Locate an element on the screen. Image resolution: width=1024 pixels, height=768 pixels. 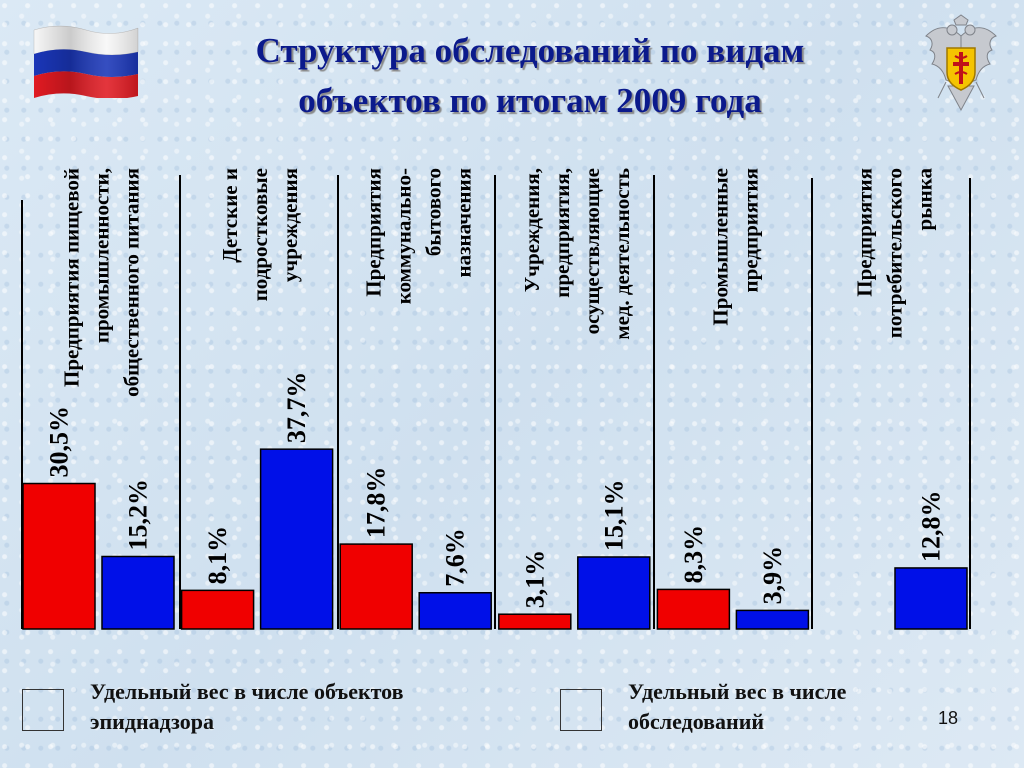
legend-label-line: эпиднадзора is located at coordinates (152, 721).